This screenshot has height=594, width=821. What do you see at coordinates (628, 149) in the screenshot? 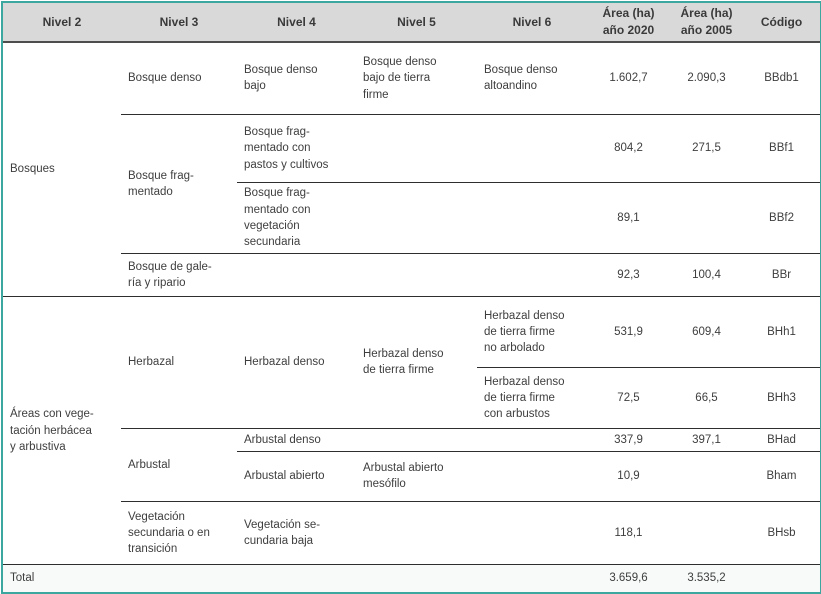
I see `cell-area2020: 804,2` at bounding box center [628, 149].